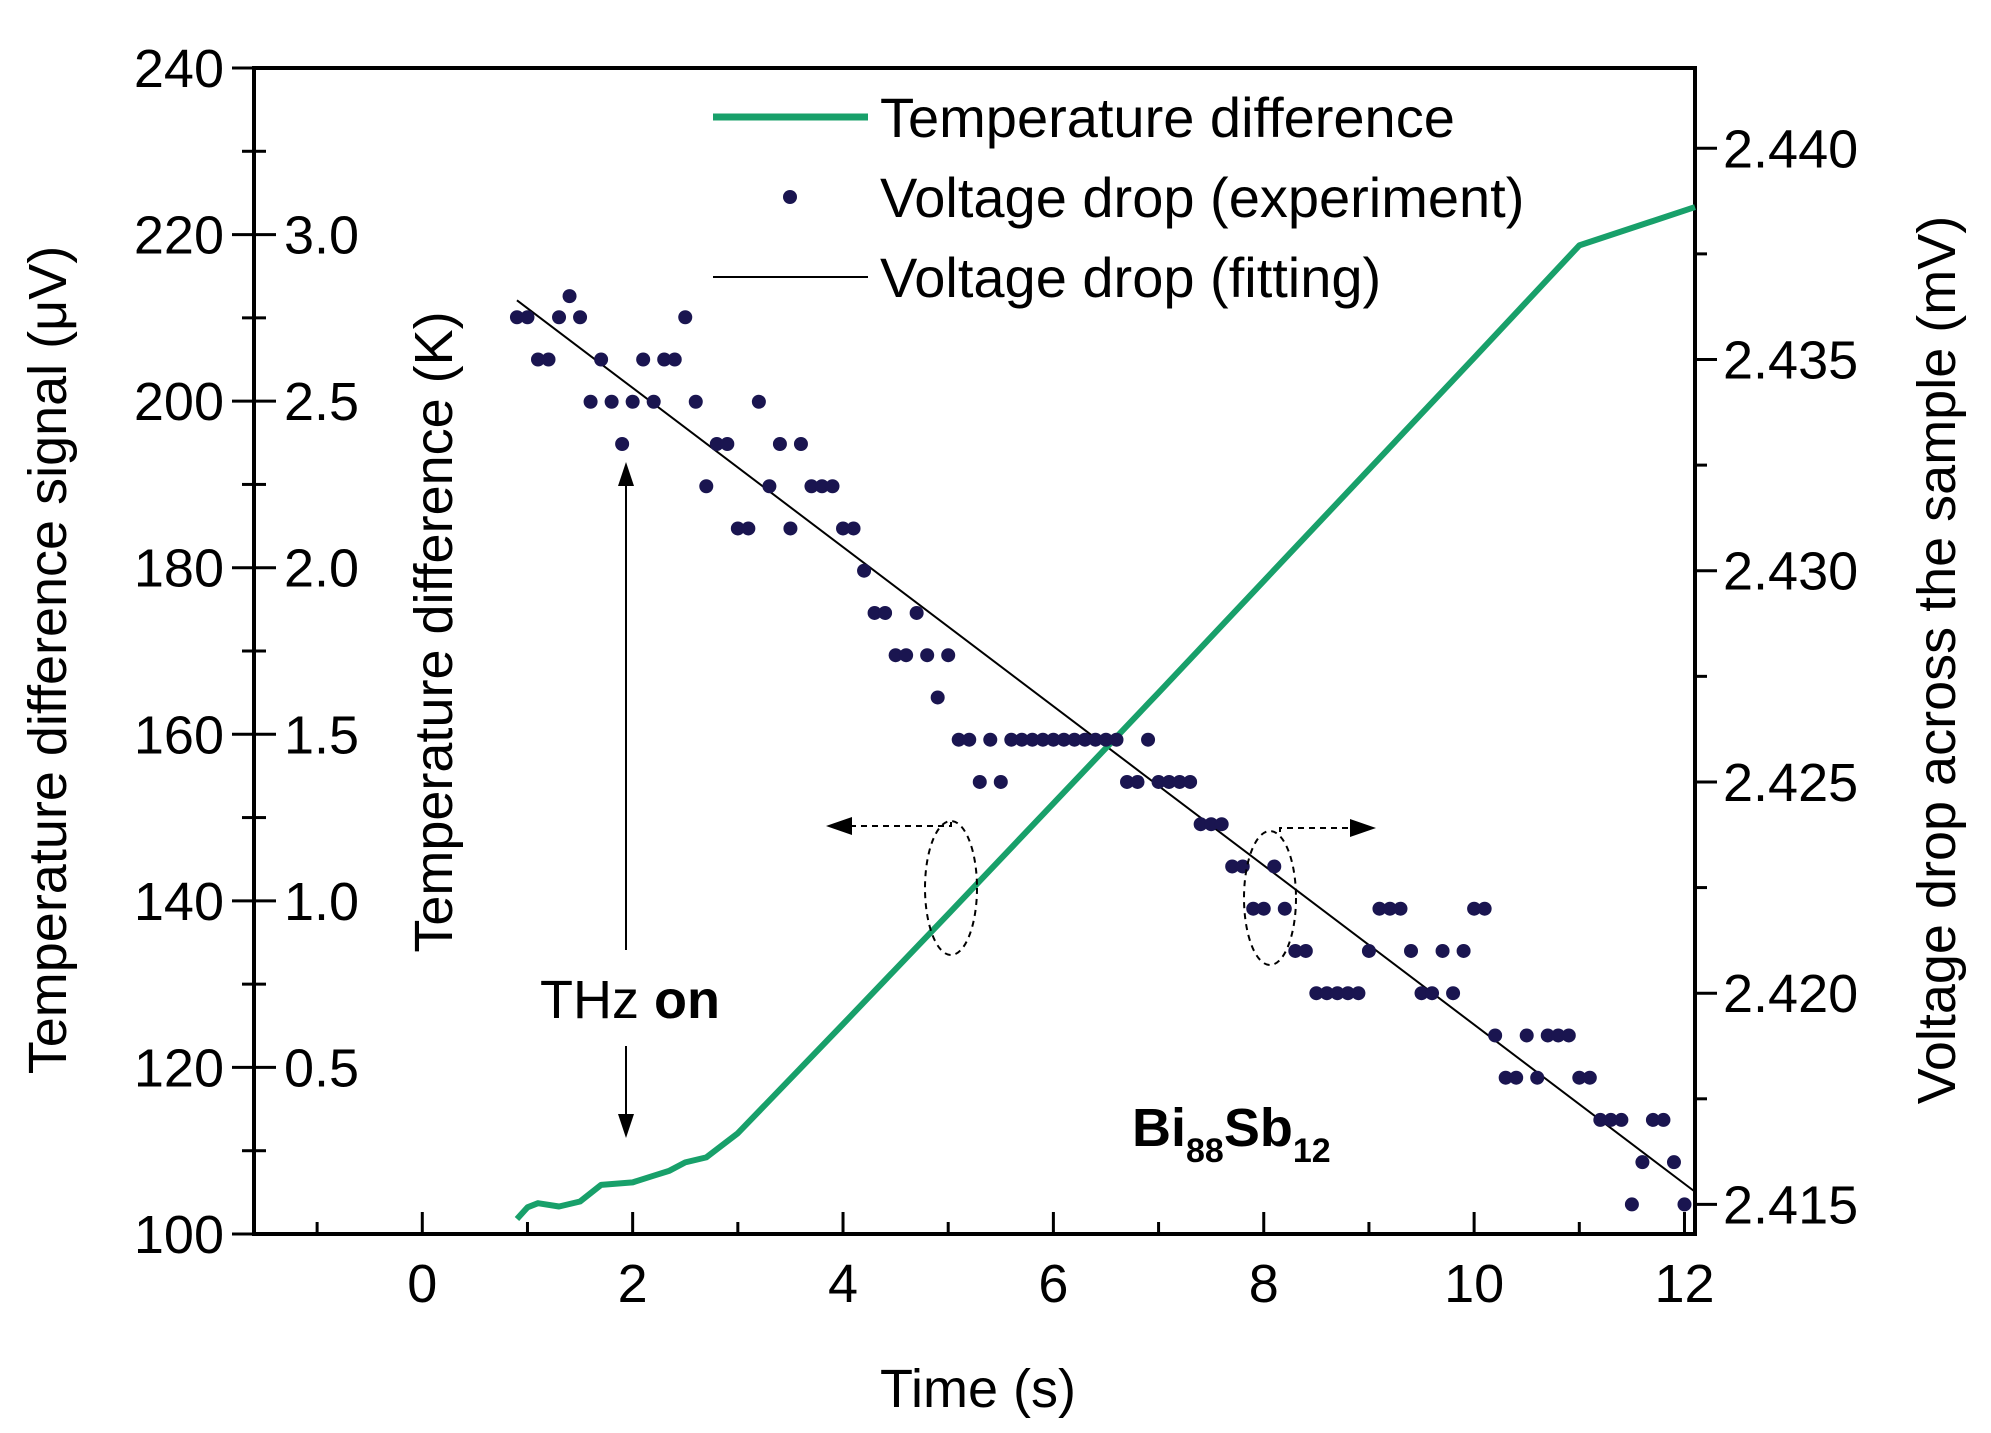 The height and width of the screenshot is (1433, 1991). I want to click on y-tick-label-signal: 140, so click(179, 902).